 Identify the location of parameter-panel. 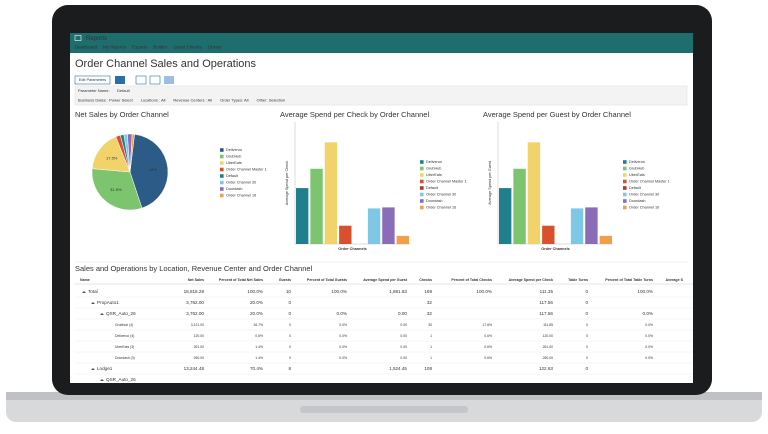
(381, 95).